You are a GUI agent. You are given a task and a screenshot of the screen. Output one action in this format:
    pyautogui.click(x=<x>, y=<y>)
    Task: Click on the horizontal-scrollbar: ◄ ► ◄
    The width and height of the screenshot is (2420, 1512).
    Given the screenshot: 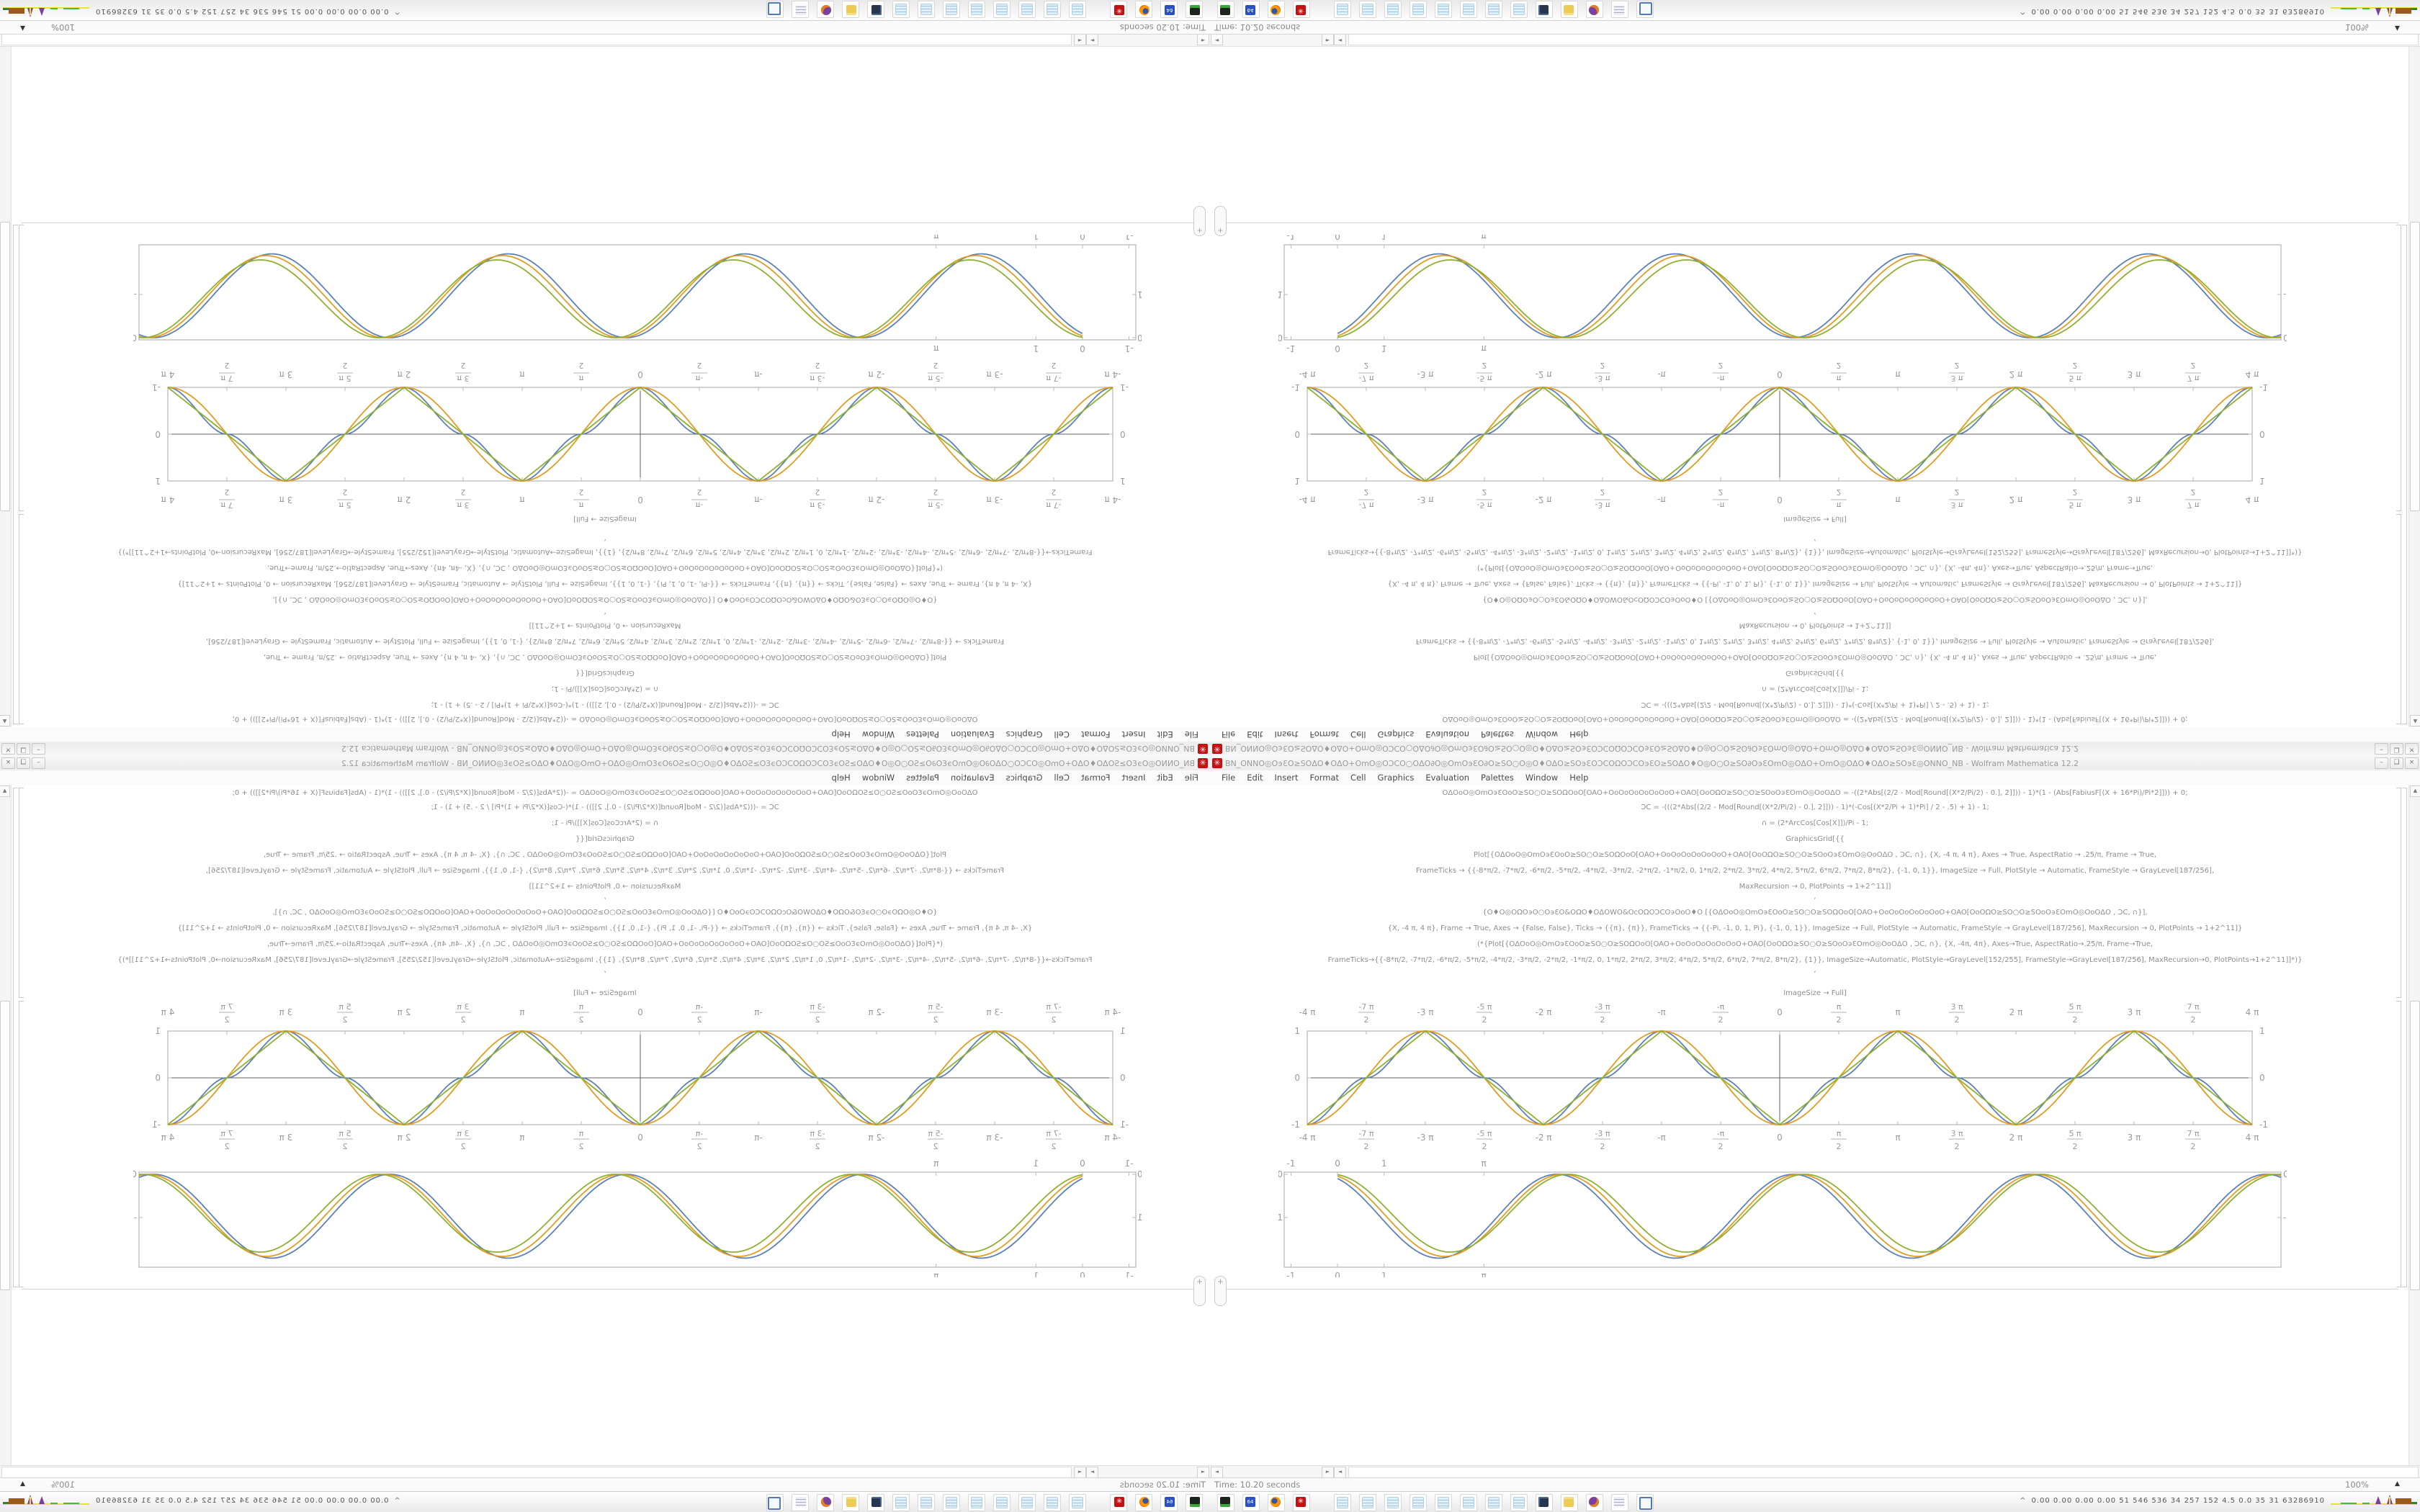 What is the action you would take?
    pyautogui.click(x=605, y=40)
    